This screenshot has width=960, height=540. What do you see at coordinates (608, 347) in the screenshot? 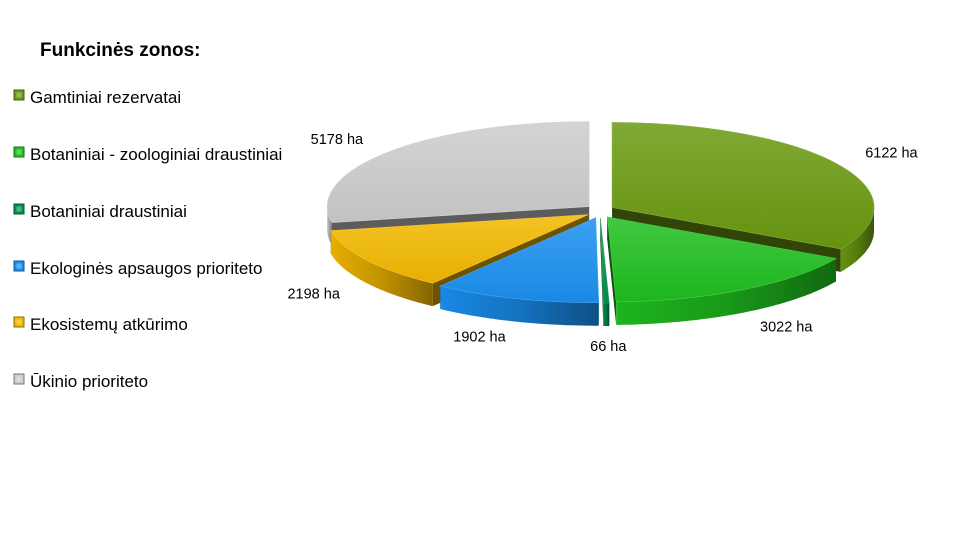
I see `data-label: 66 ha` at bounding box center [608, 347].